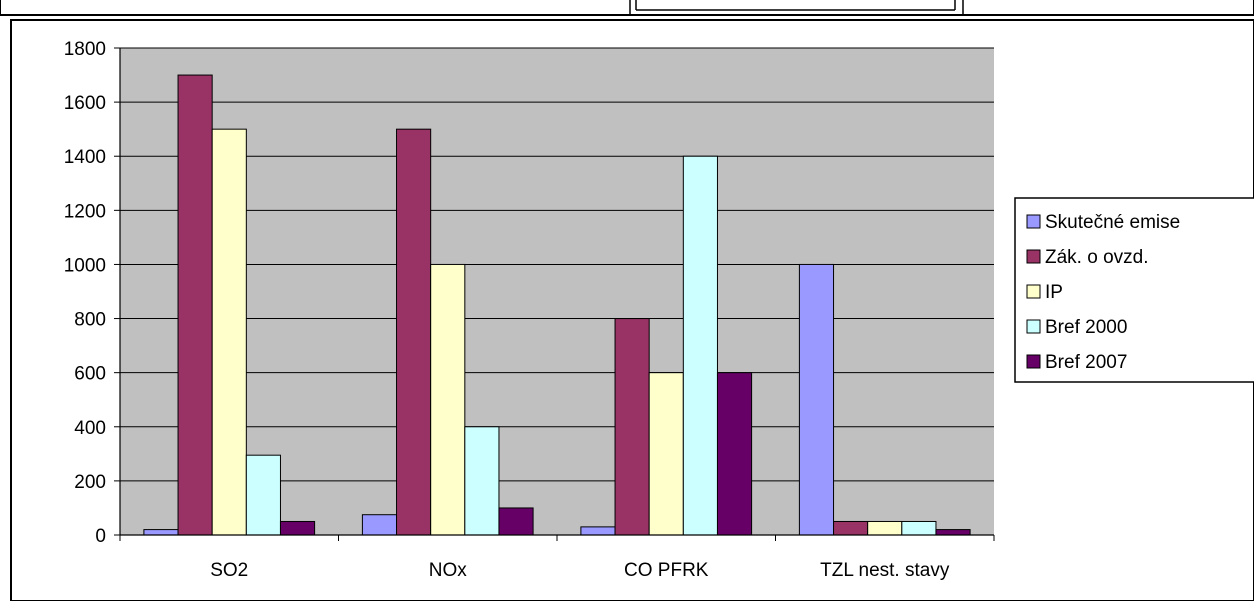 This screenshot has width=1254, height=601. What do you see at coordinates (1097, 257) in the screenshot?
I see `legend-label: Zák. o ovzd.` at bounding box center [1097, 257].